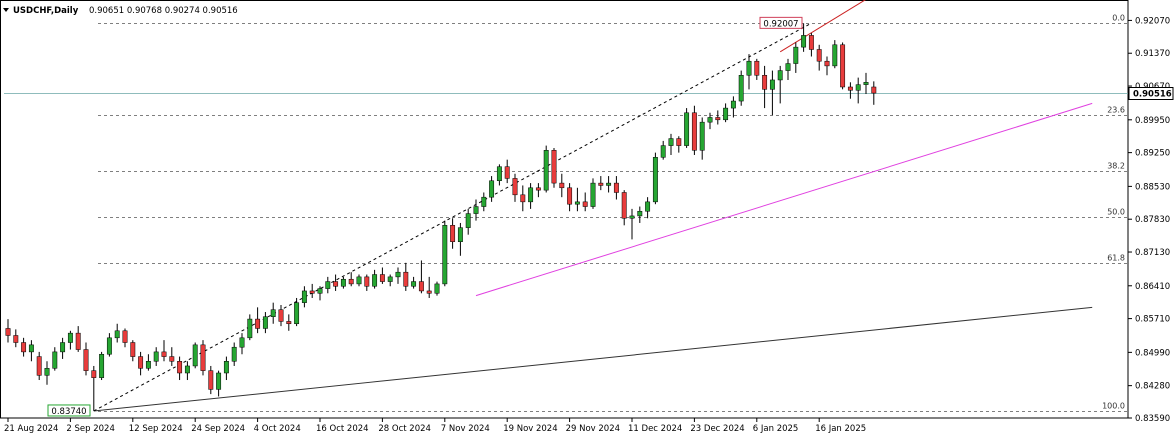 Image resolution: width=1175 pixels, height=440 pixels. What do you see at coordinates (826, 26) in the screenshot?
I see `trend-line-red` at bounding box center [826, 26].